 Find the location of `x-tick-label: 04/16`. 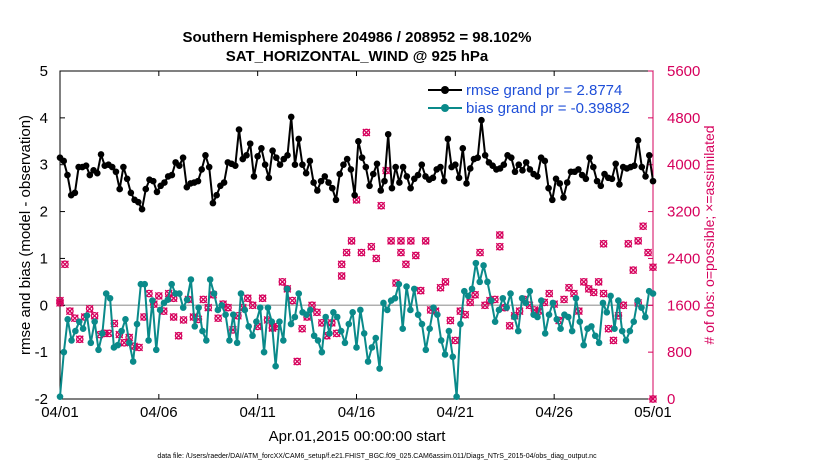

x-tick-label: 04/16 is located at coordinates (357, 412).